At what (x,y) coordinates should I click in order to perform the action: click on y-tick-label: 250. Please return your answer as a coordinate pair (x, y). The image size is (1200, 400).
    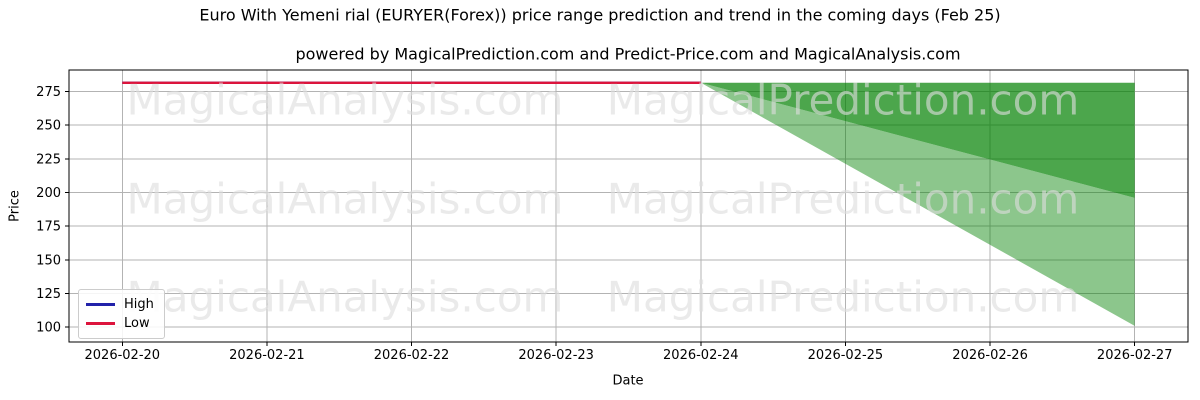
    Looking at the image, I should click on (48, 126).